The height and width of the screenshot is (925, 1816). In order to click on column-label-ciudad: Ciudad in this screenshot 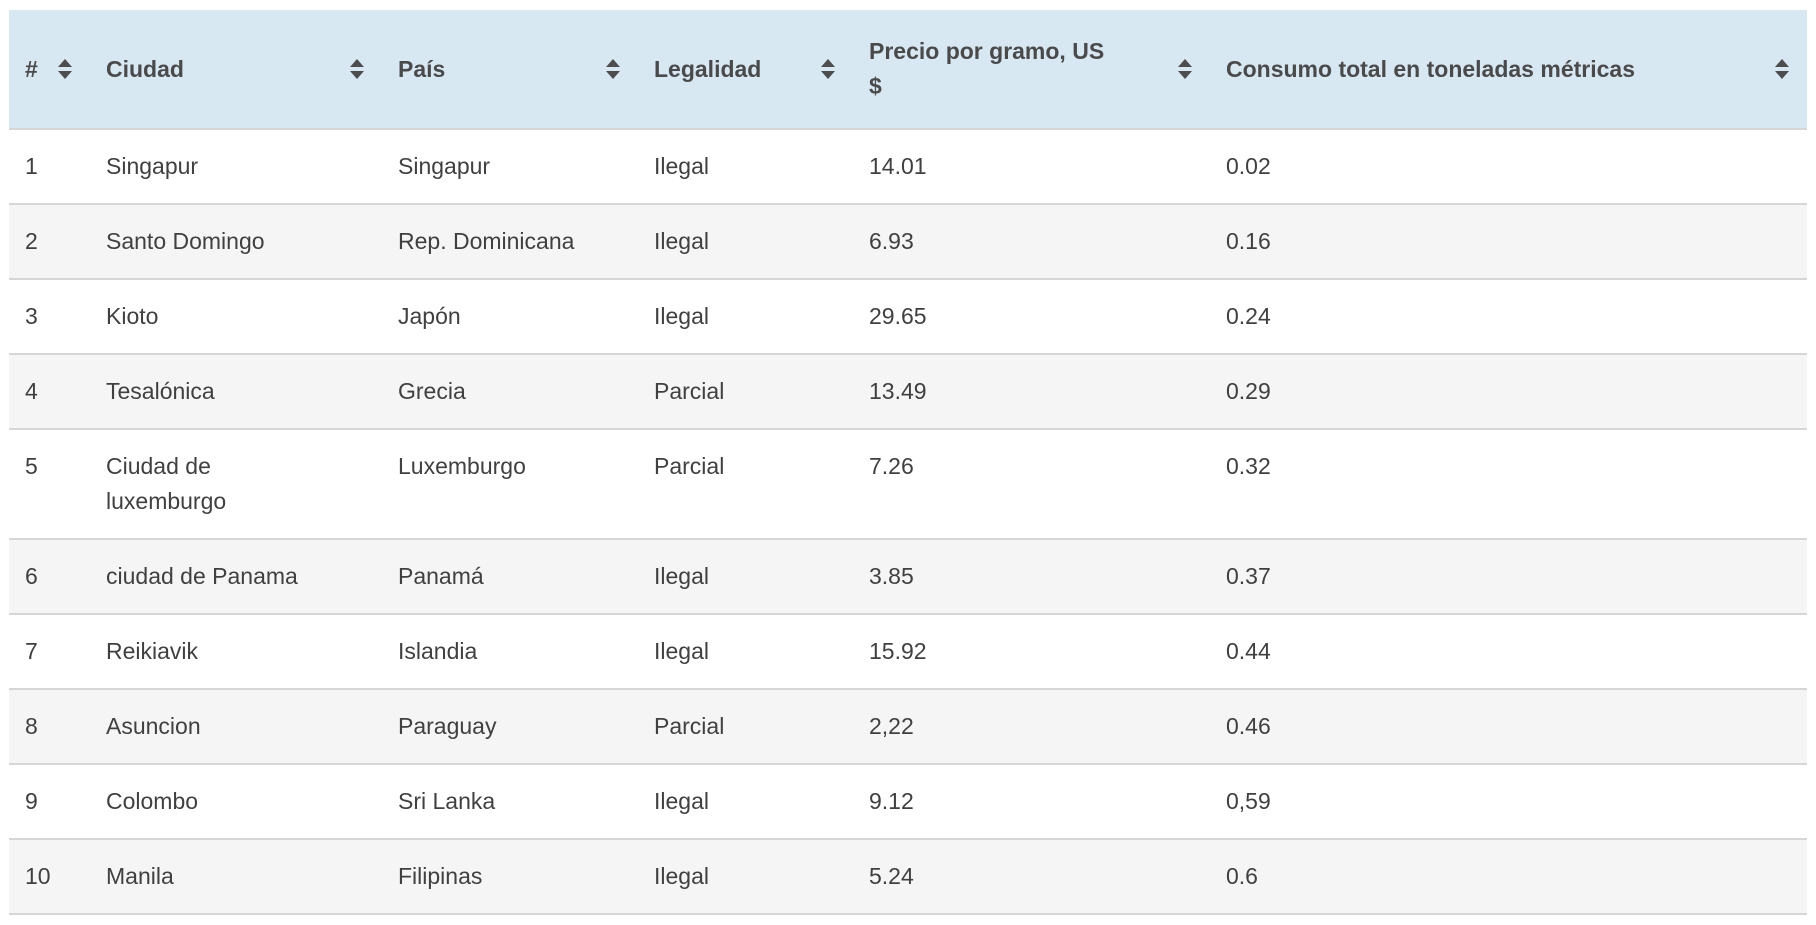, I will do `click(145, 68)`.